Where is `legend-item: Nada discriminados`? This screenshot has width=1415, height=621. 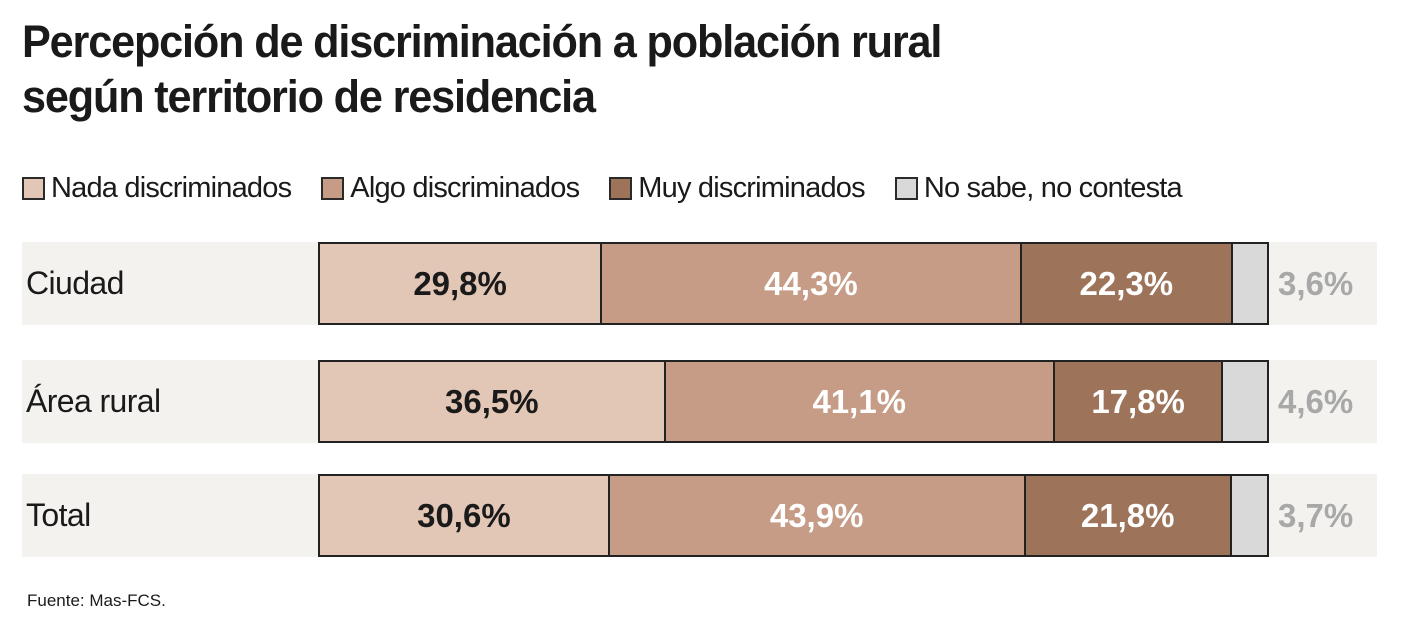
legend-item: Nada discriminados is located at coordinates (157, 188).